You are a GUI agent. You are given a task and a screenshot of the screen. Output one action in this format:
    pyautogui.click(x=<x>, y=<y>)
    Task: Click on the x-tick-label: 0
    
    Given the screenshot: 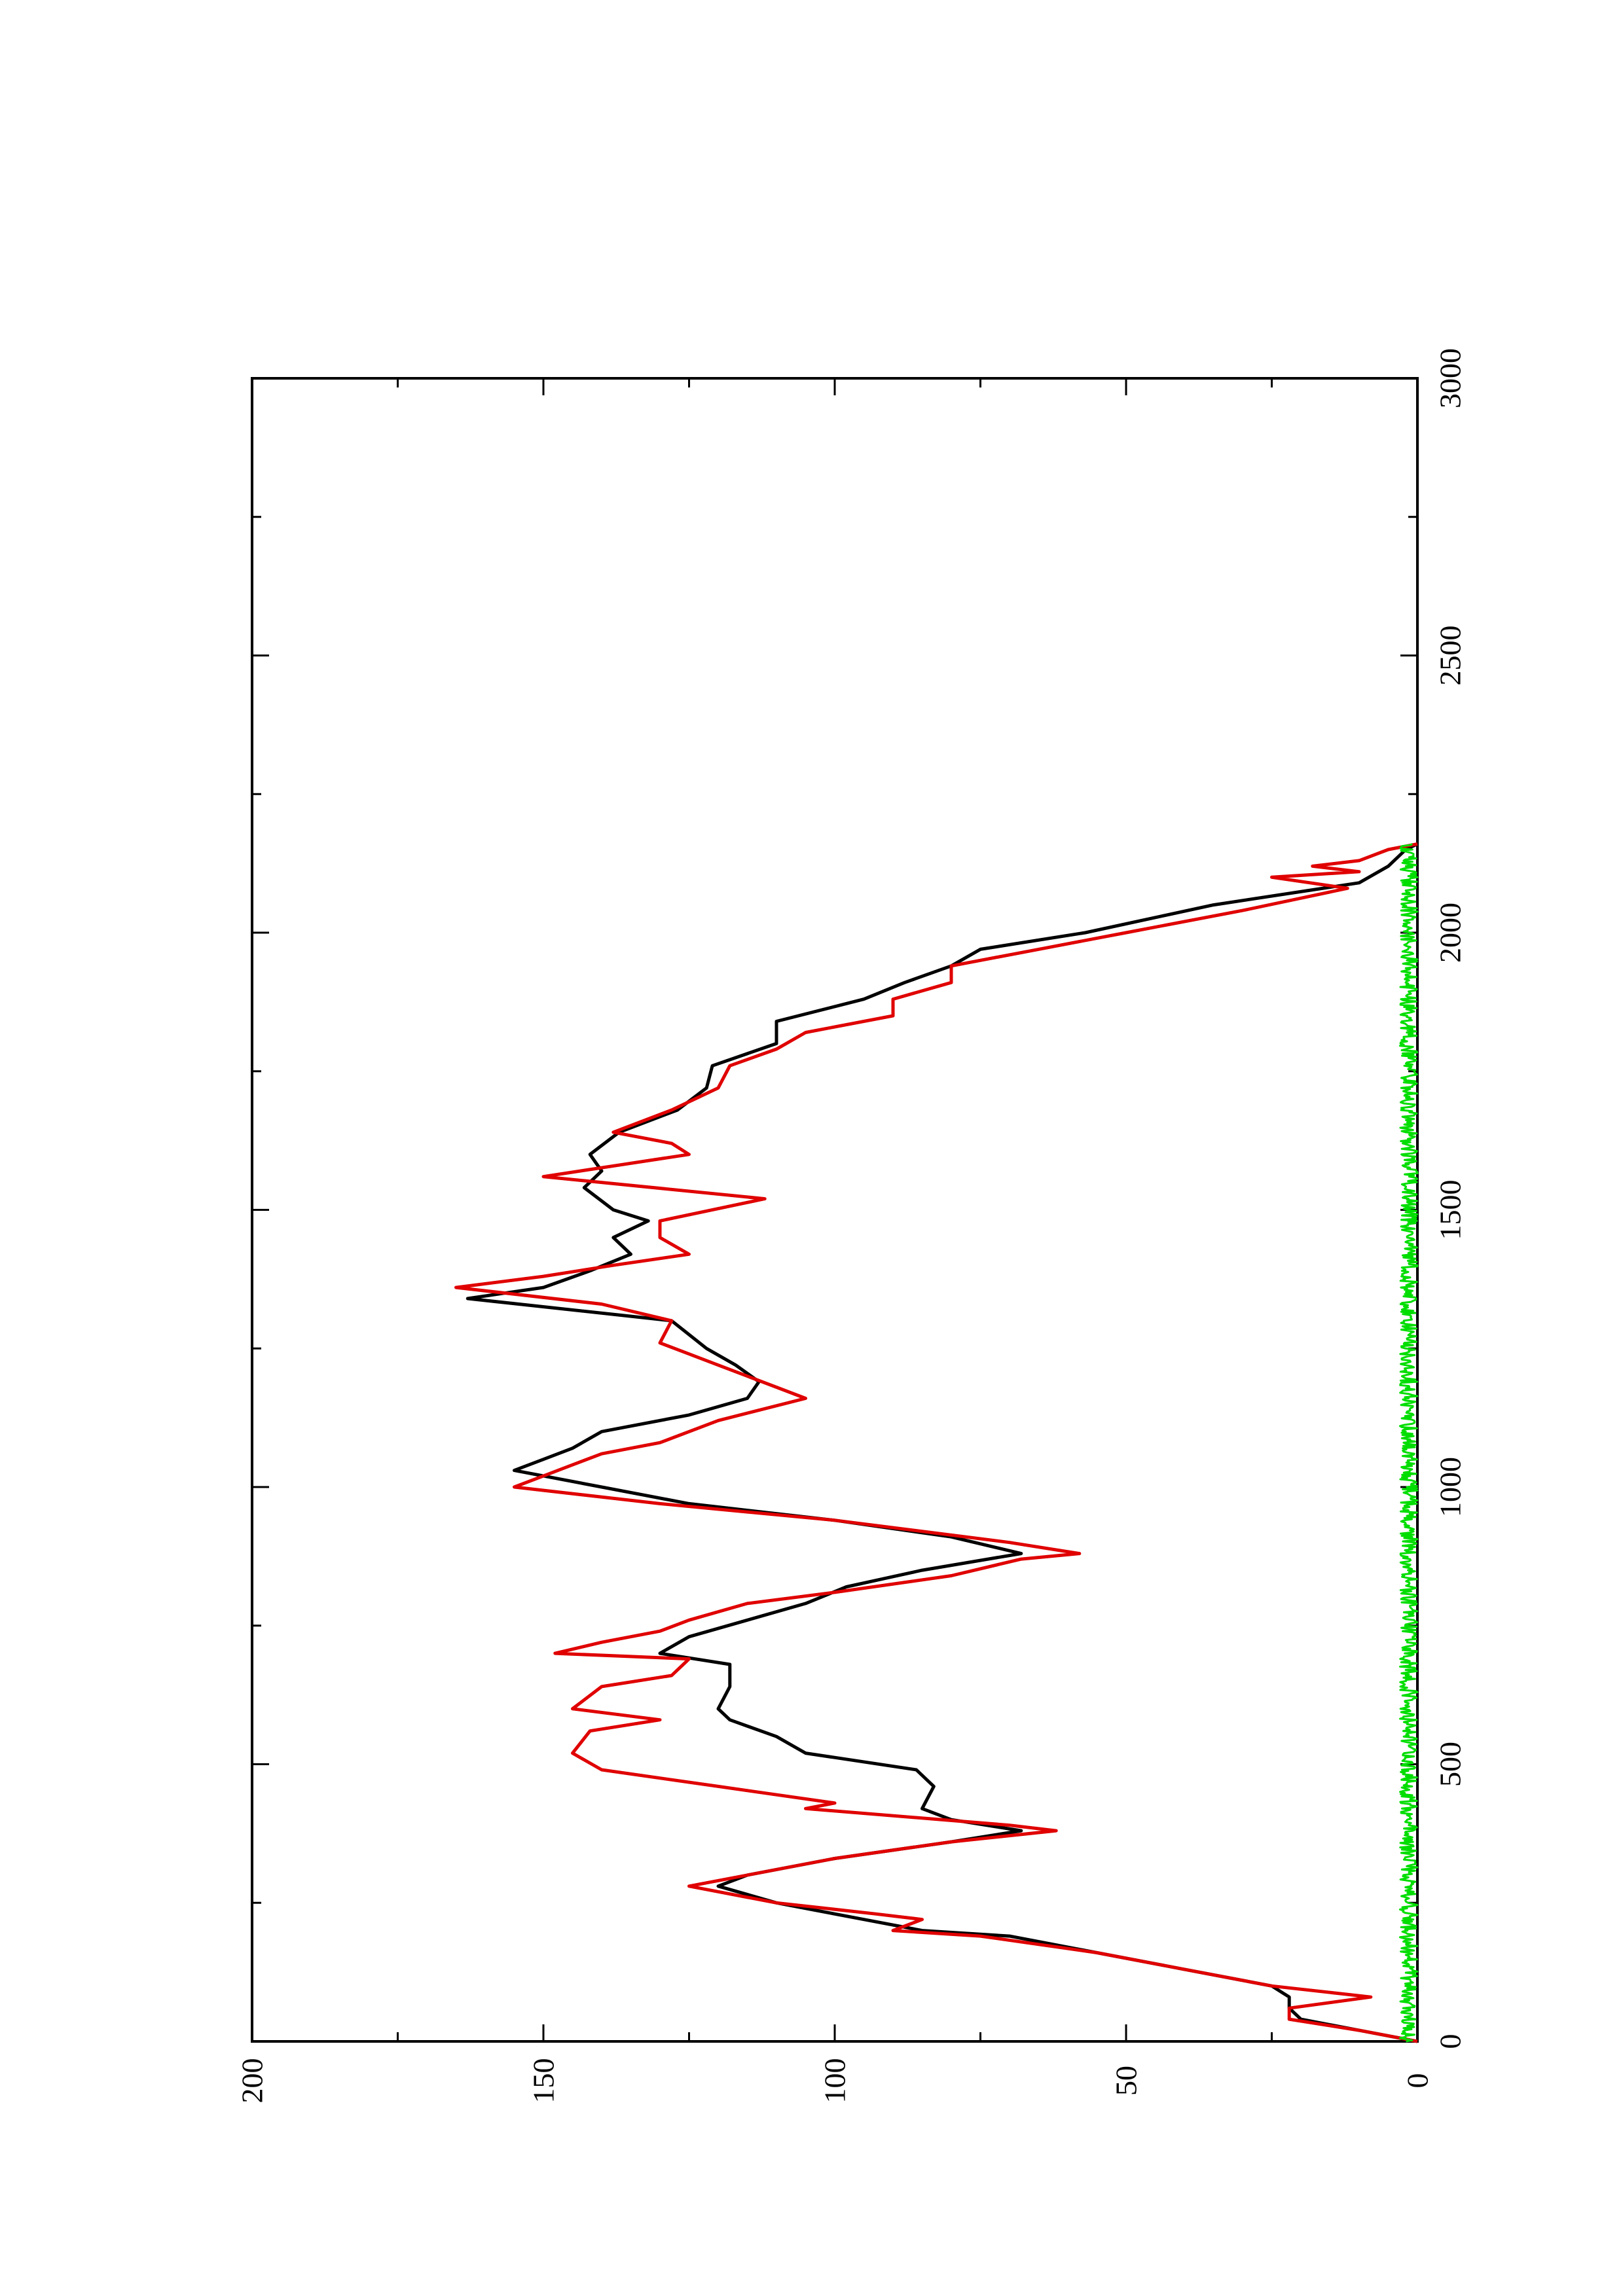 What is the action you would take?
    pyautogui.click(x=1450, y=2041)
    